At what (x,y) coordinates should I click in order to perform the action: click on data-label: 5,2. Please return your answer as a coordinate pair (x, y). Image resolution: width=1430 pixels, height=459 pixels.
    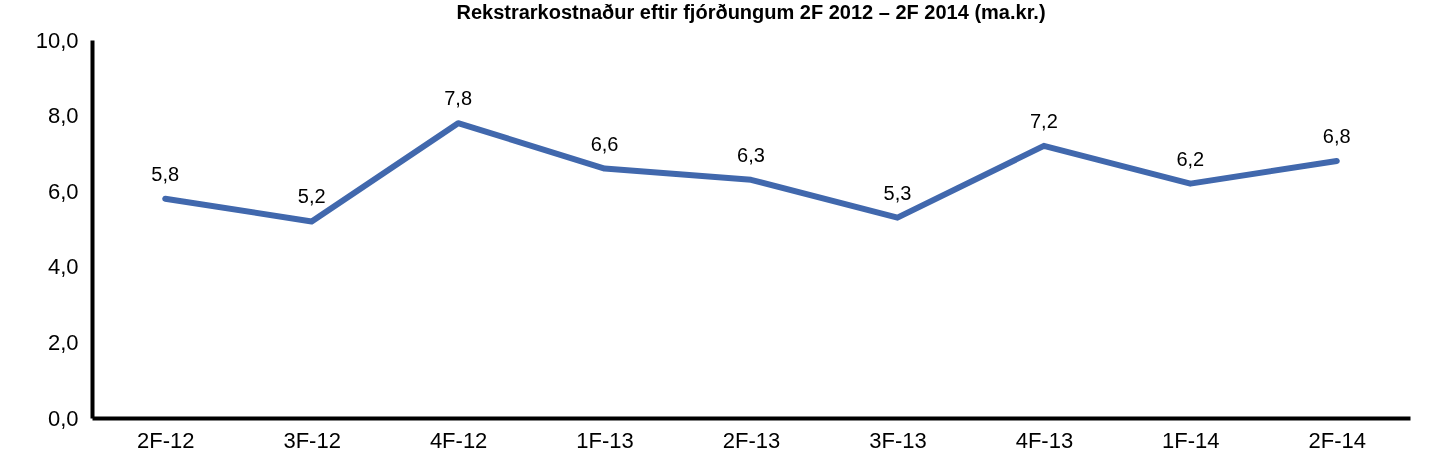
    Looking at the image, I should click on (311, 196).